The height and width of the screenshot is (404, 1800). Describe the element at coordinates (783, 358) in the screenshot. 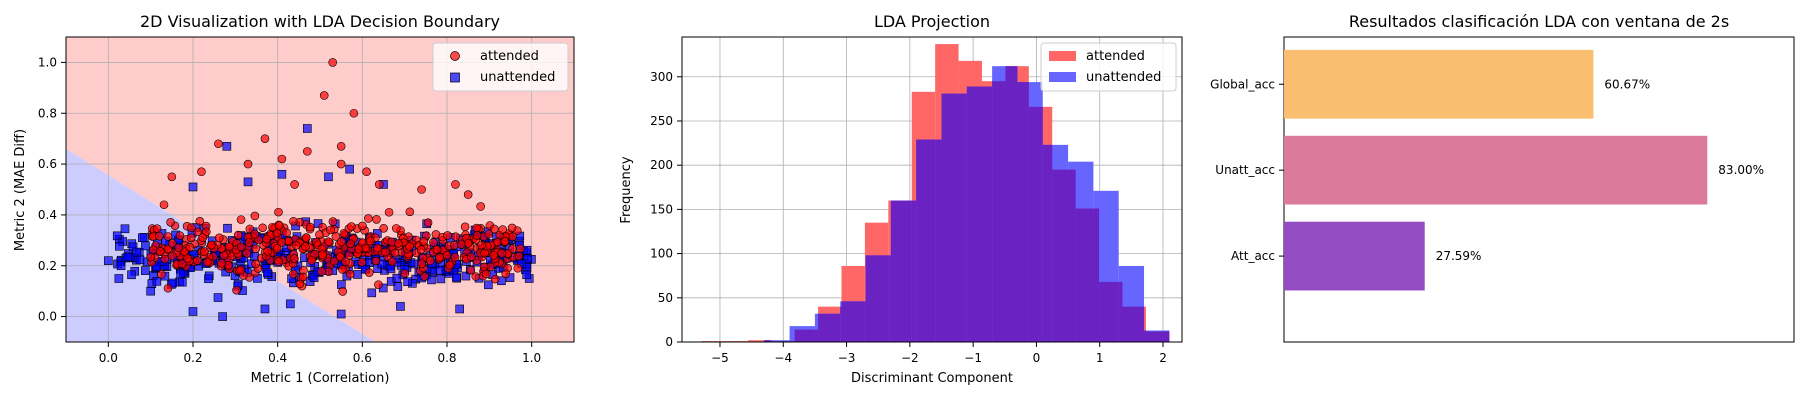

I see `histogram-x-tick-label: −4` at that location.